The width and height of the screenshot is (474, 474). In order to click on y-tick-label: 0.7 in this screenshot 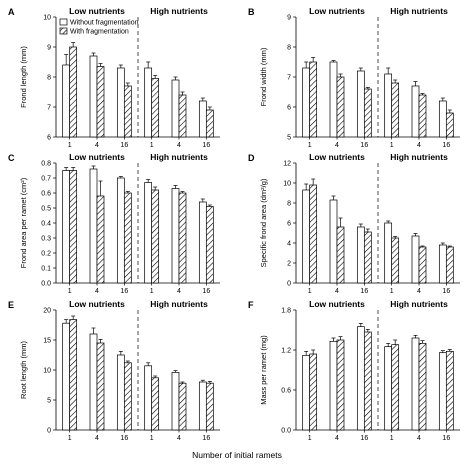, I will do `click(46, 178)`.